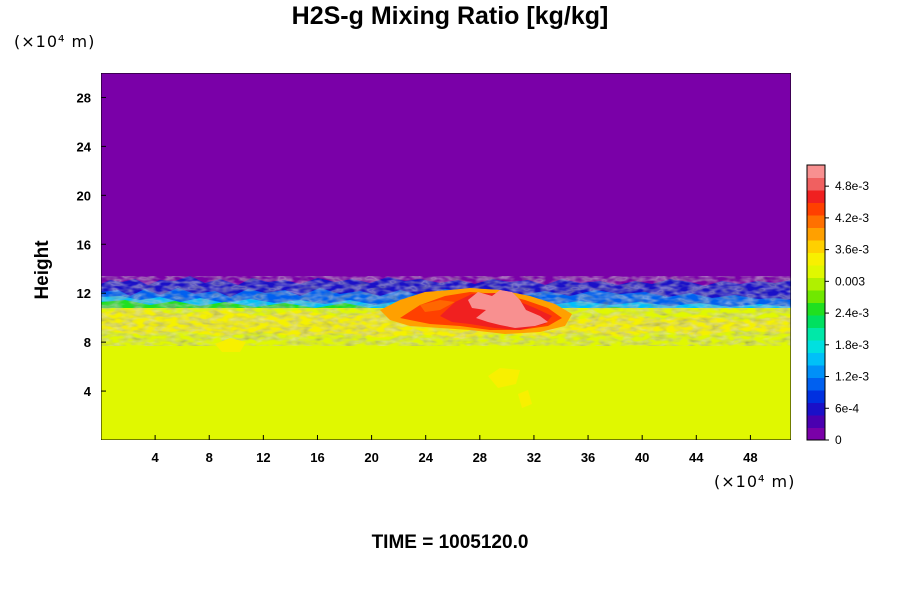  Describe the element at coordinates (852, 186) in the screenshot. I see `colorbar-label: 4.8e-3` at that location.